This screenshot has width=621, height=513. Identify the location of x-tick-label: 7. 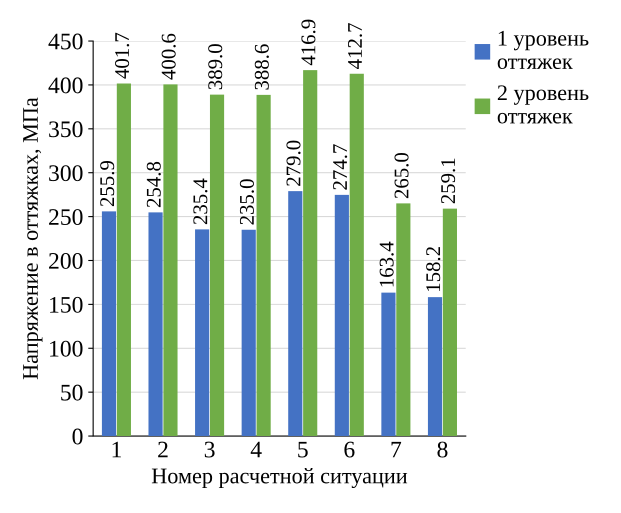
(397, 450).